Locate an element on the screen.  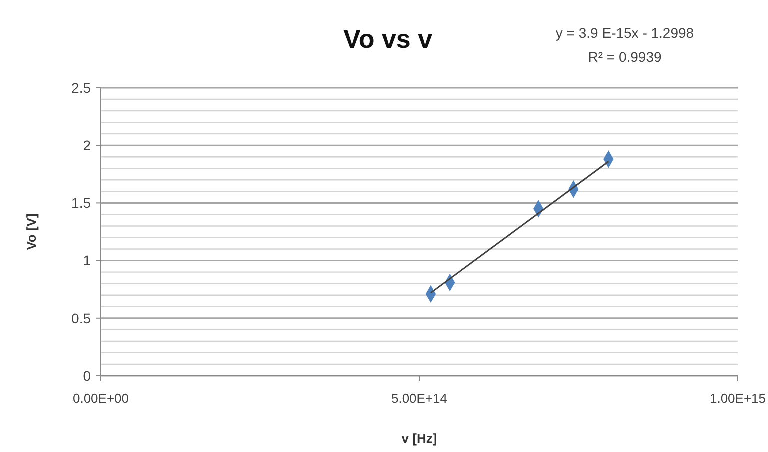
text: R² = 0.9939 is located at coordinates (625, 57).